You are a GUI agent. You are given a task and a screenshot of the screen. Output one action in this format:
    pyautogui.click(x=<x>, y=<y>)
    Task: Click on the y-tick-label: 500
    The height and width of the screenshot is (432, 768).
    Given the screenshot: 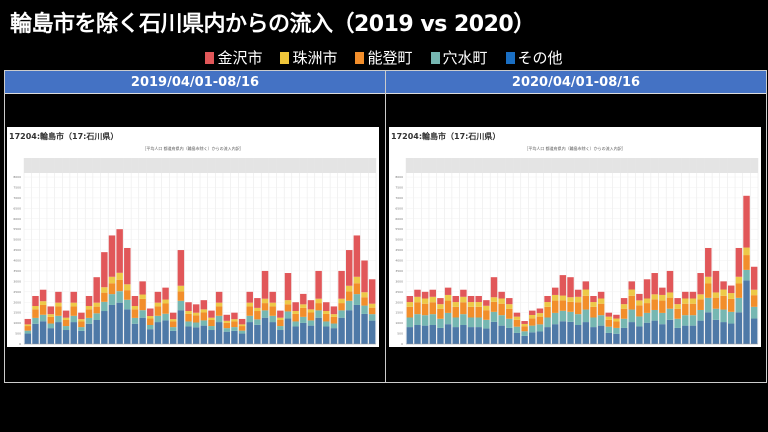 What is the action you would take?
    pyautogui.click(x=400, y=334)
    